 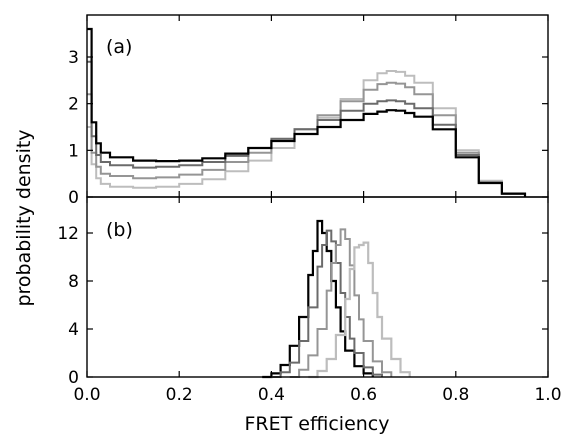 I want to click on series-group-b, so click(x=336, y=299).